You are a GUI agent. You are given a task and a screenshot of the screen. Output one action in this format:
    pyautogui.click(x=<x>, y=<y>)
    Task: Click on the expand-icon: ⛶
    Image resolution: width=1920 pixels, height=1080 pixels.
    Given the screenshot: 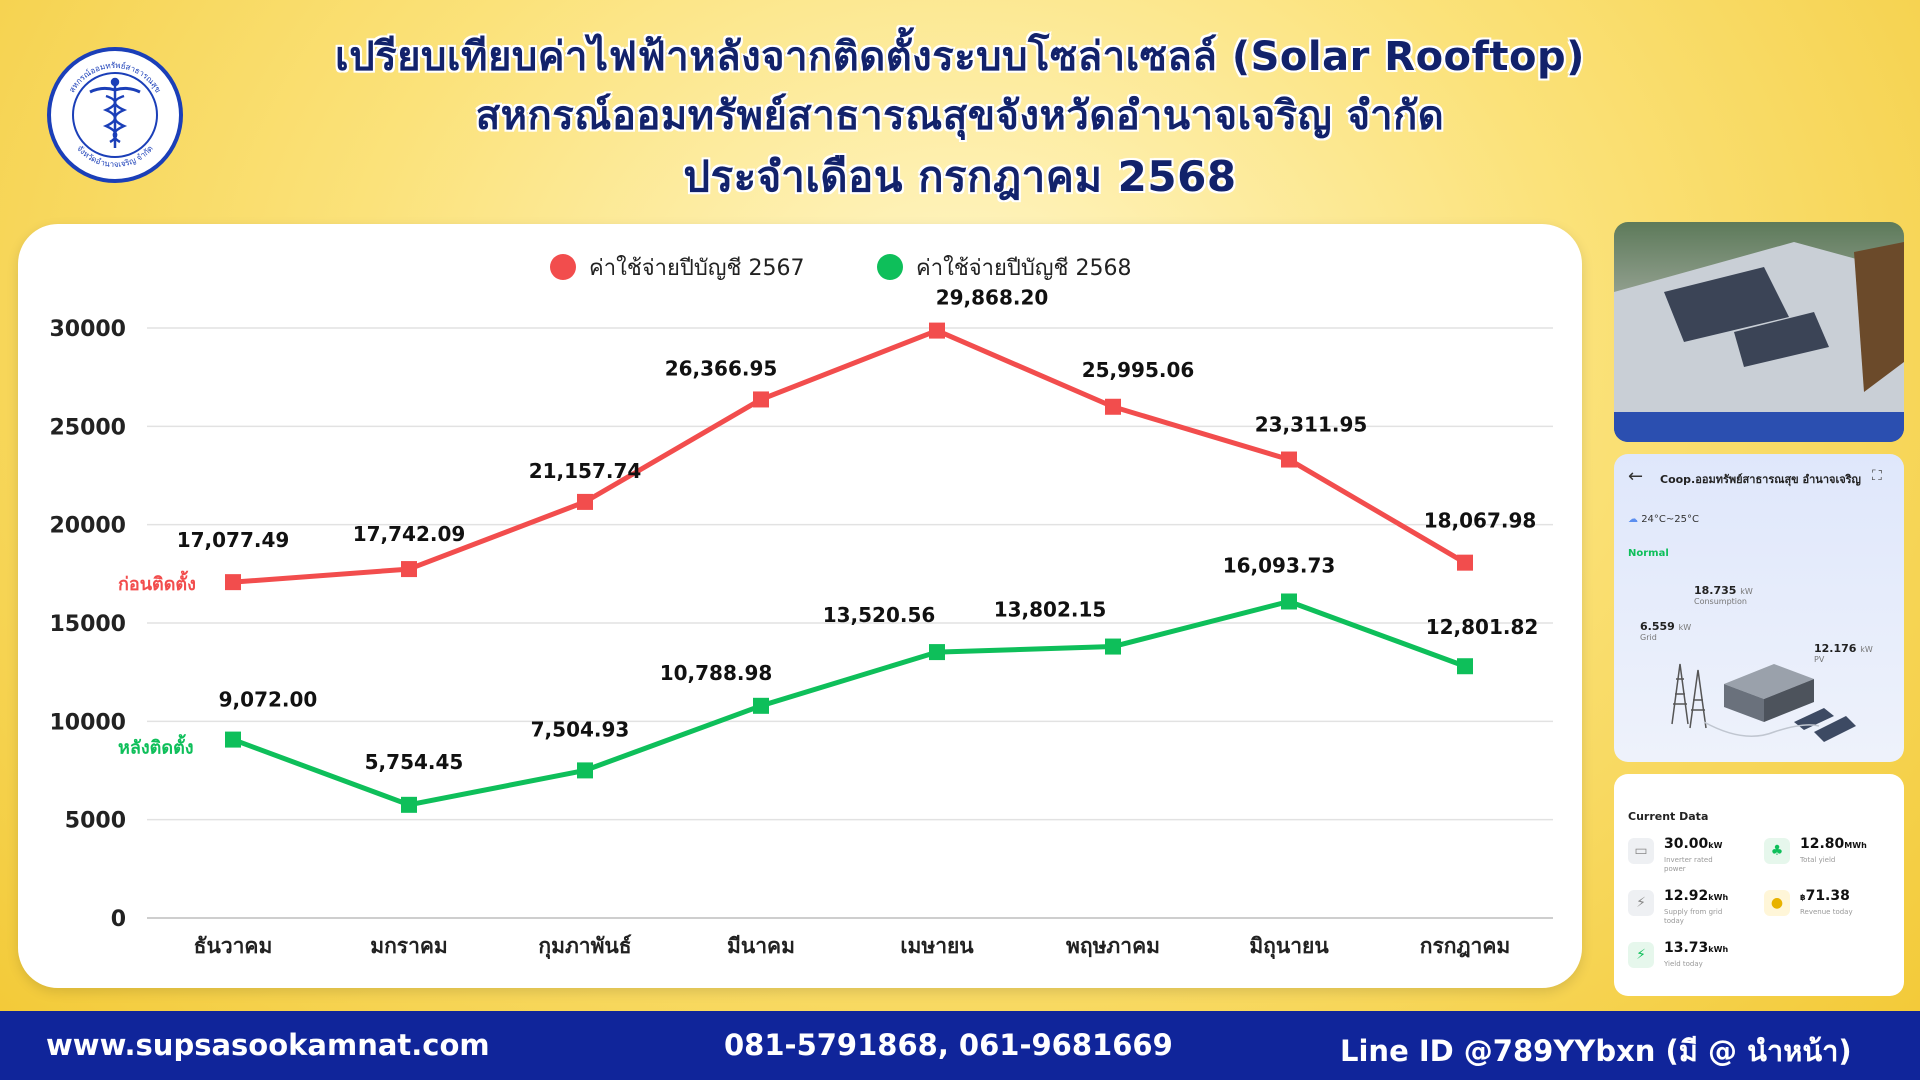 What is the action you would take?
    pyautogui.click(x=1877, y=476)
    